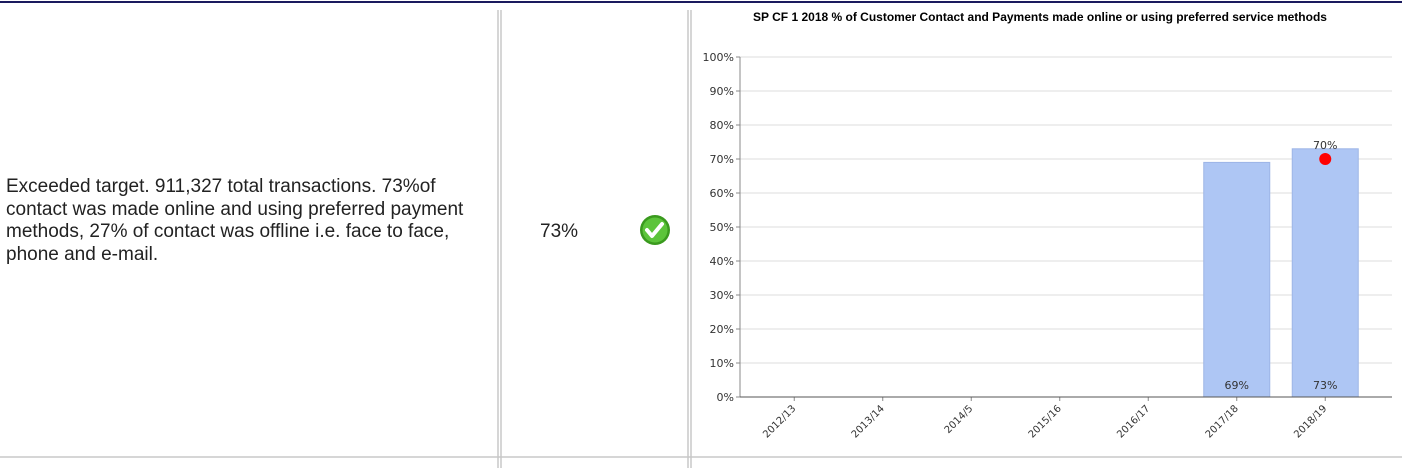  Describe the element at coordinates (1237, 385) in the screenshot. I see `value-label: 69%` at that location.